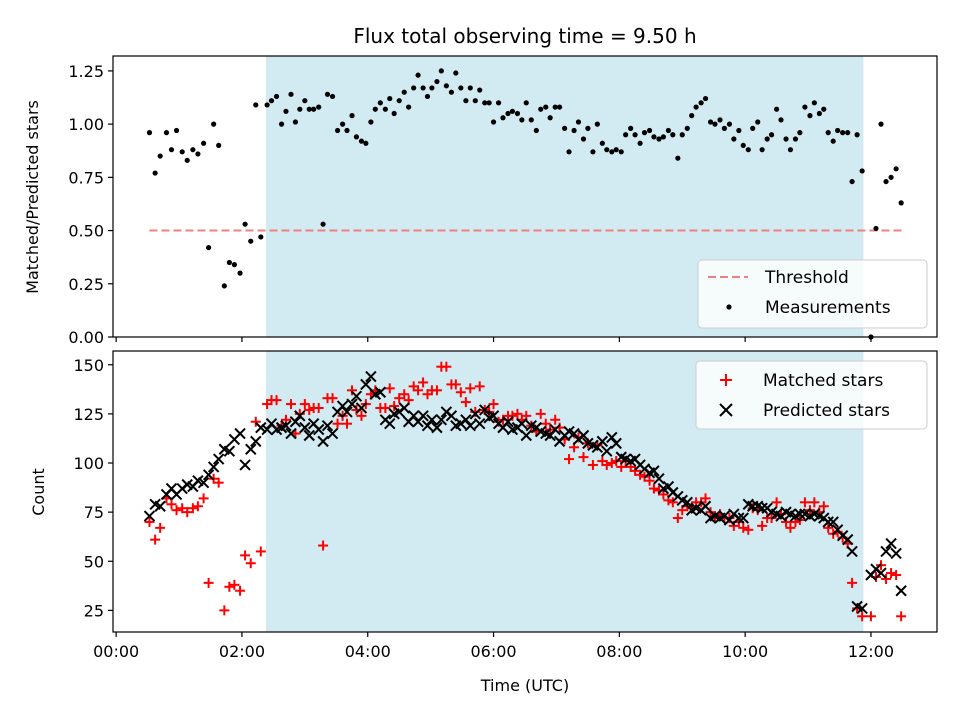 The height and width of the screenshot is (720, 960). I want to click on bottom-y-axis-label: Count, so click(38, 492).